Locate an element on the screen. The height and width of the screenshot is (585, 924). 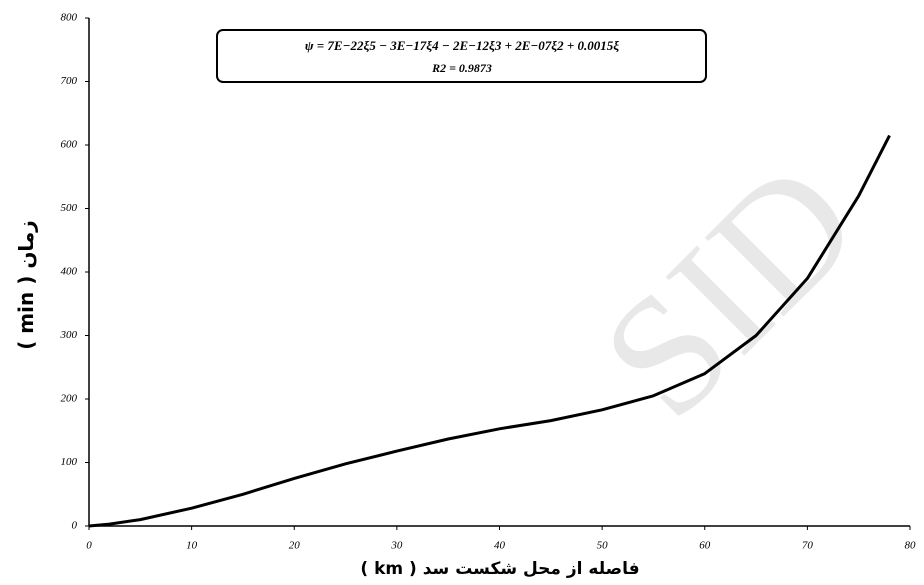
x-tick-label: 20 is located at coordinates (295, 546).